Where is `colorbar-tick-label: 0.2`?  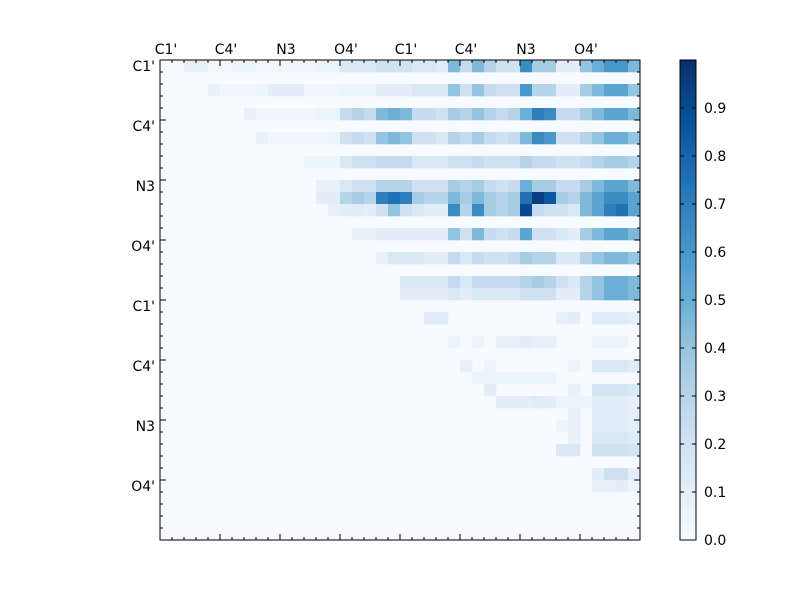 colorbar-tick-label: 0.2 is located at coordinates (715, 445).